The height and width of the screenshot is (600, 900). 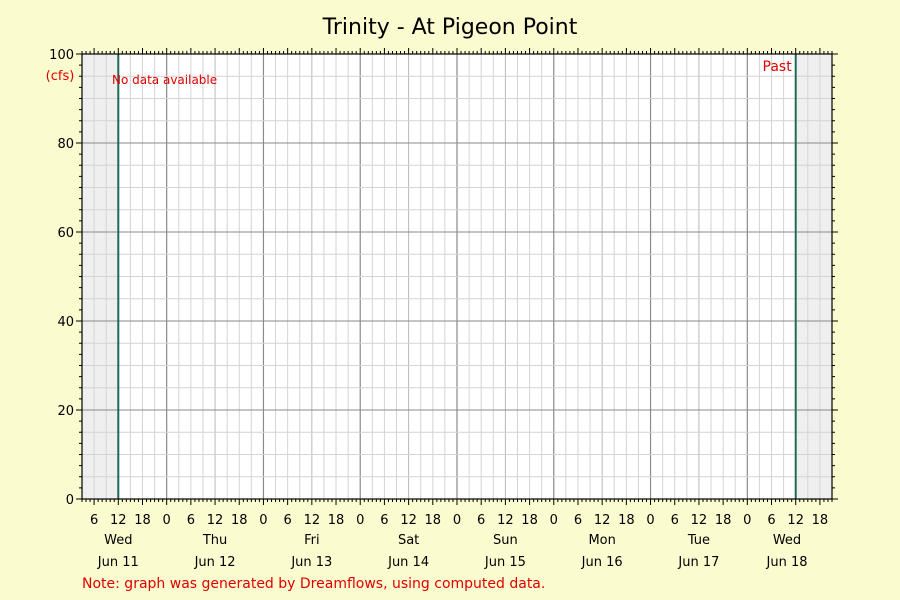 I want to click on x-date-label: Jun 13, so click(x=311, y=562).